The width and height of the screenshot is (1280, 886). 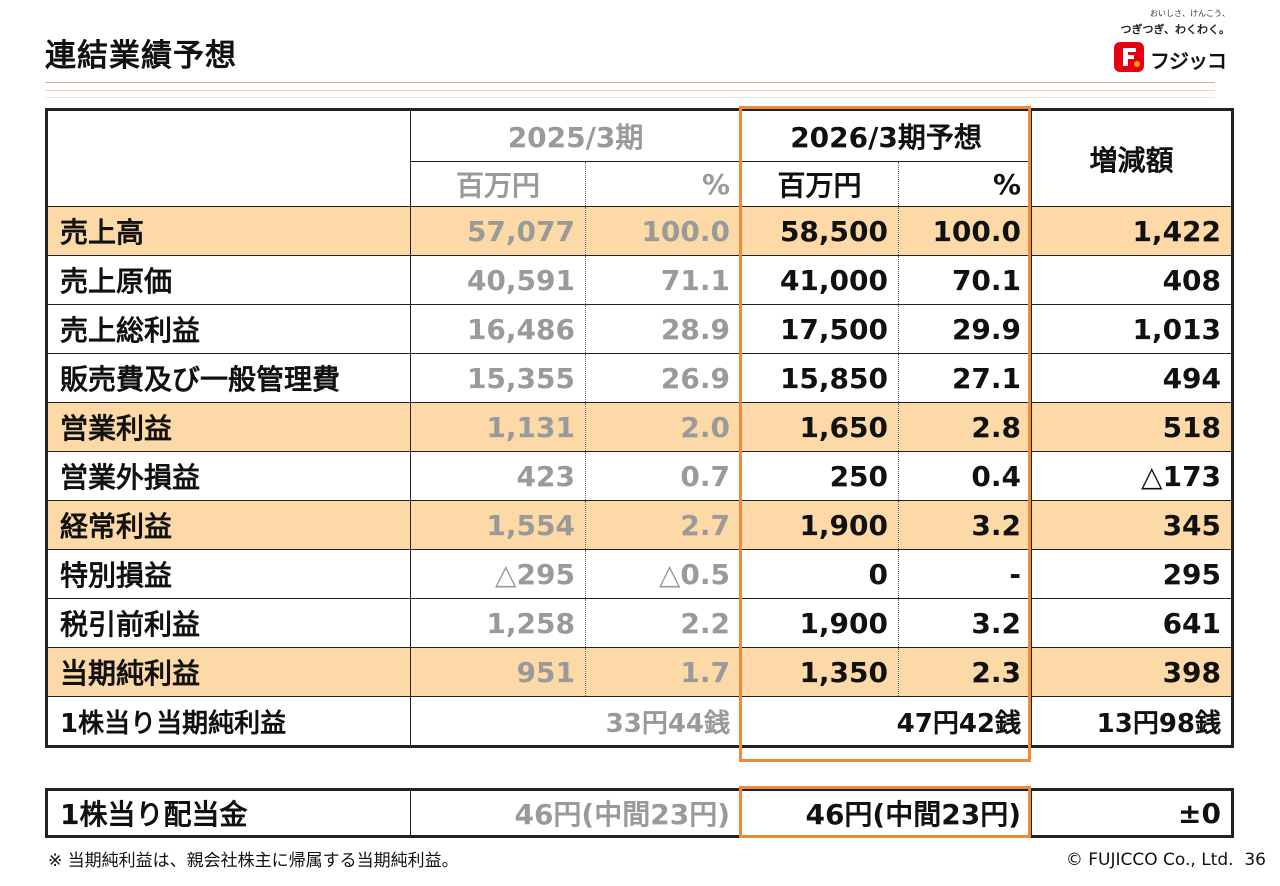 I want to click on header-change: 増減額, so click(x=1133, y=157).